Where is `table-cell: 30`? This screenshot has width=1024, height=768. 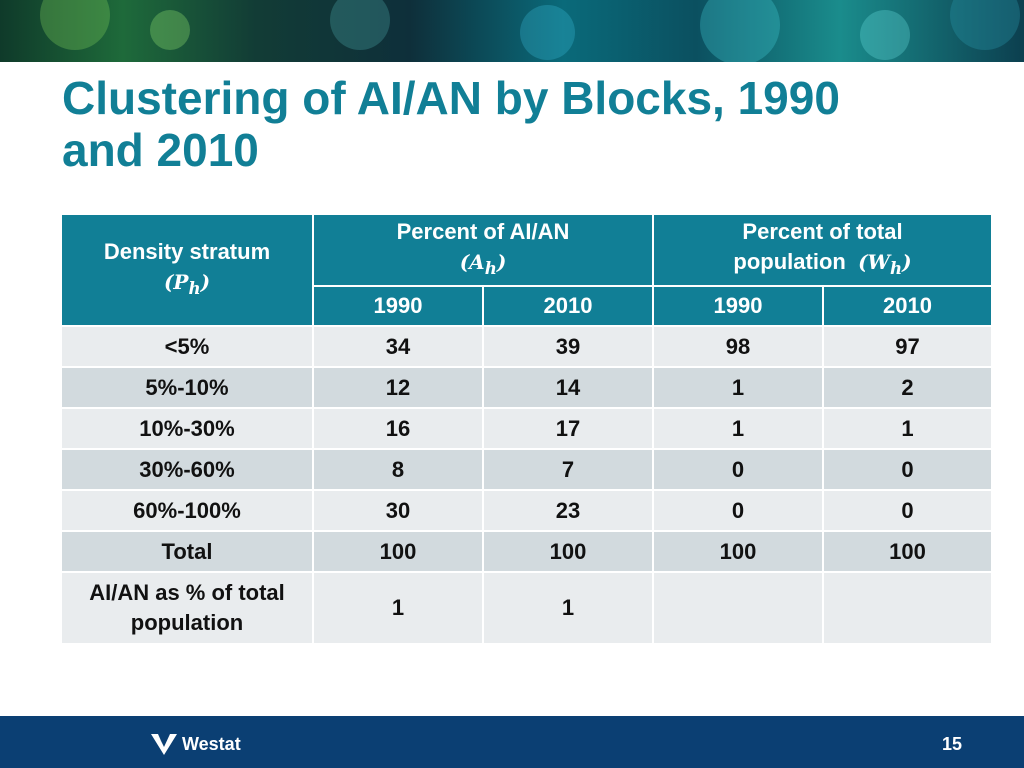
table-cell: 30 is located at coordinates (398, 510).